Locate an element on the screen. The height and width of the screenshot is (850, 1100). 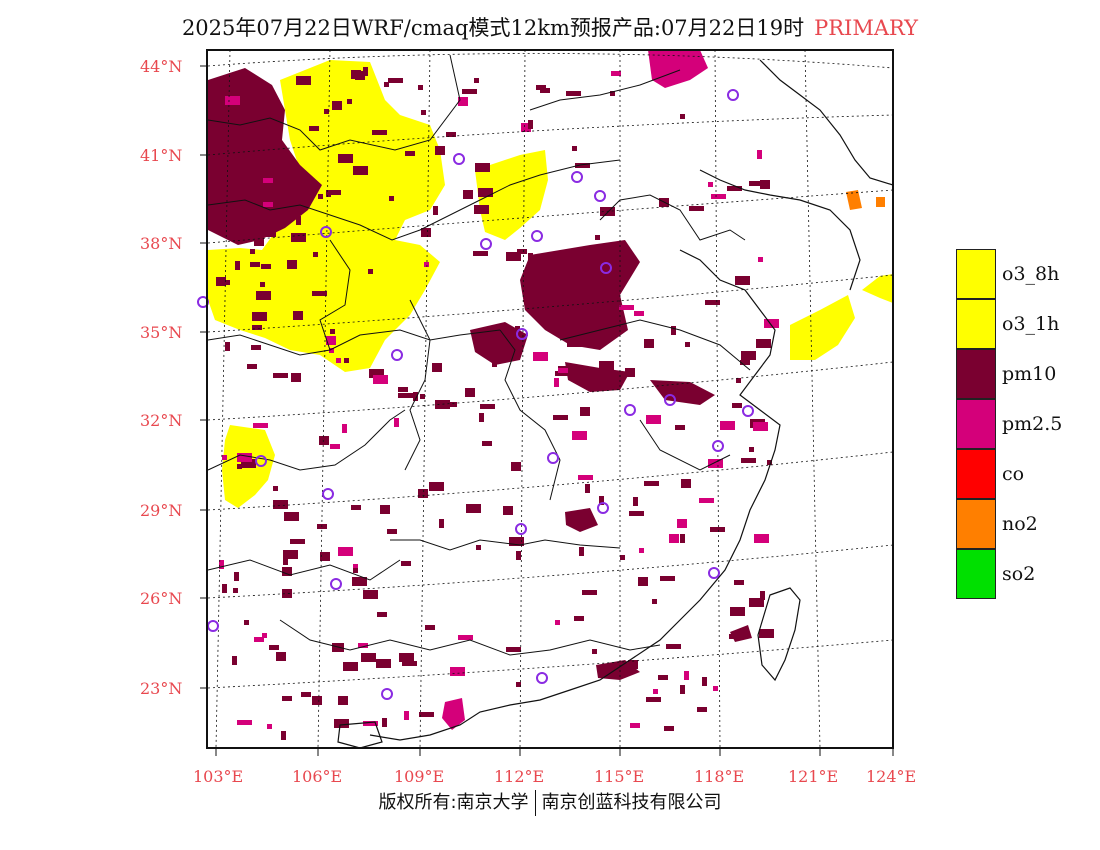
copyright-footer: 版权所有:南京大学 南京创蓝科技有限公司 is located at coordinates (550, 802).